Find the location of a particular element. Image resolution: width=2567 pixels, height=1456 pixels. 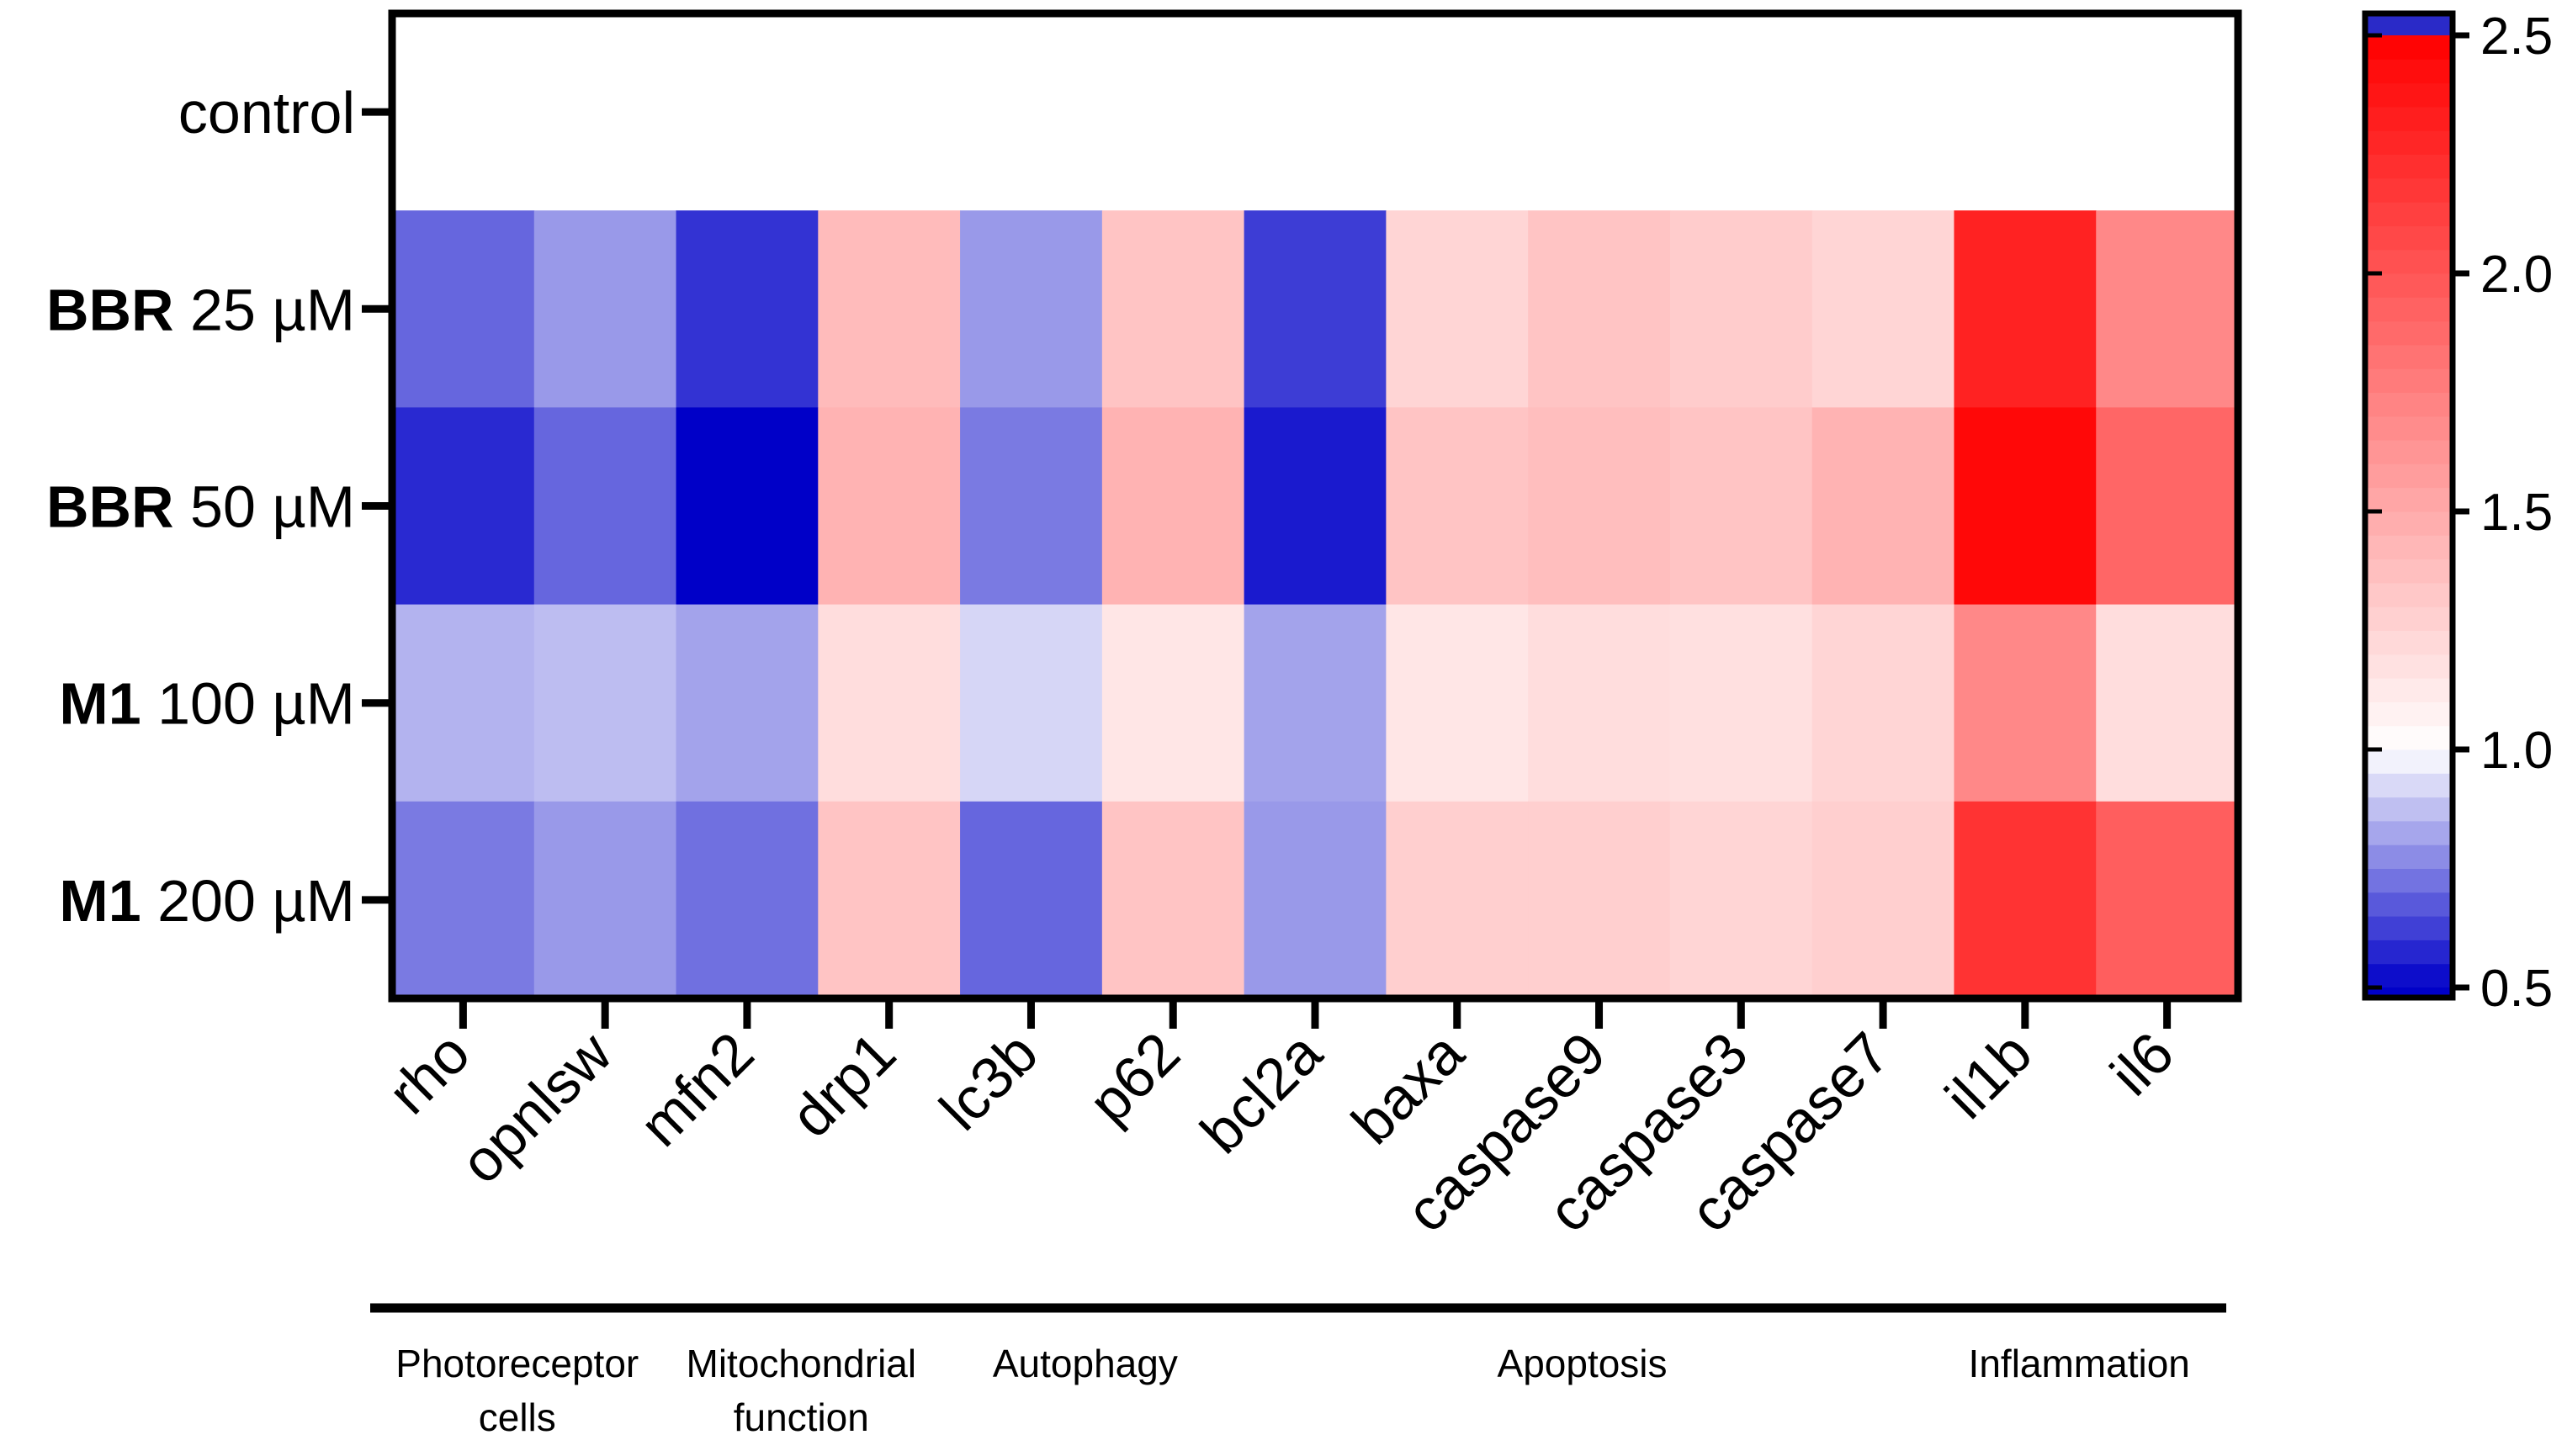

row-drug: M1 is located at coordinates (100, 901).